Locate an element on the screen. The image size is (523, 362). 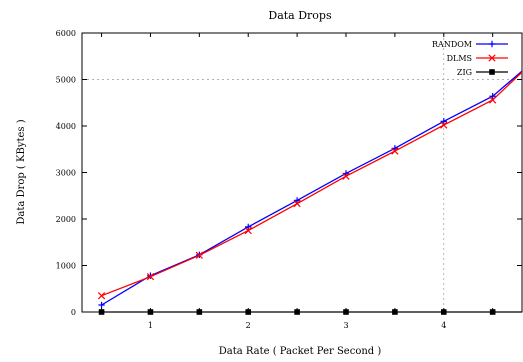
legend-label: ZIG is located at coordinates (464, 72).